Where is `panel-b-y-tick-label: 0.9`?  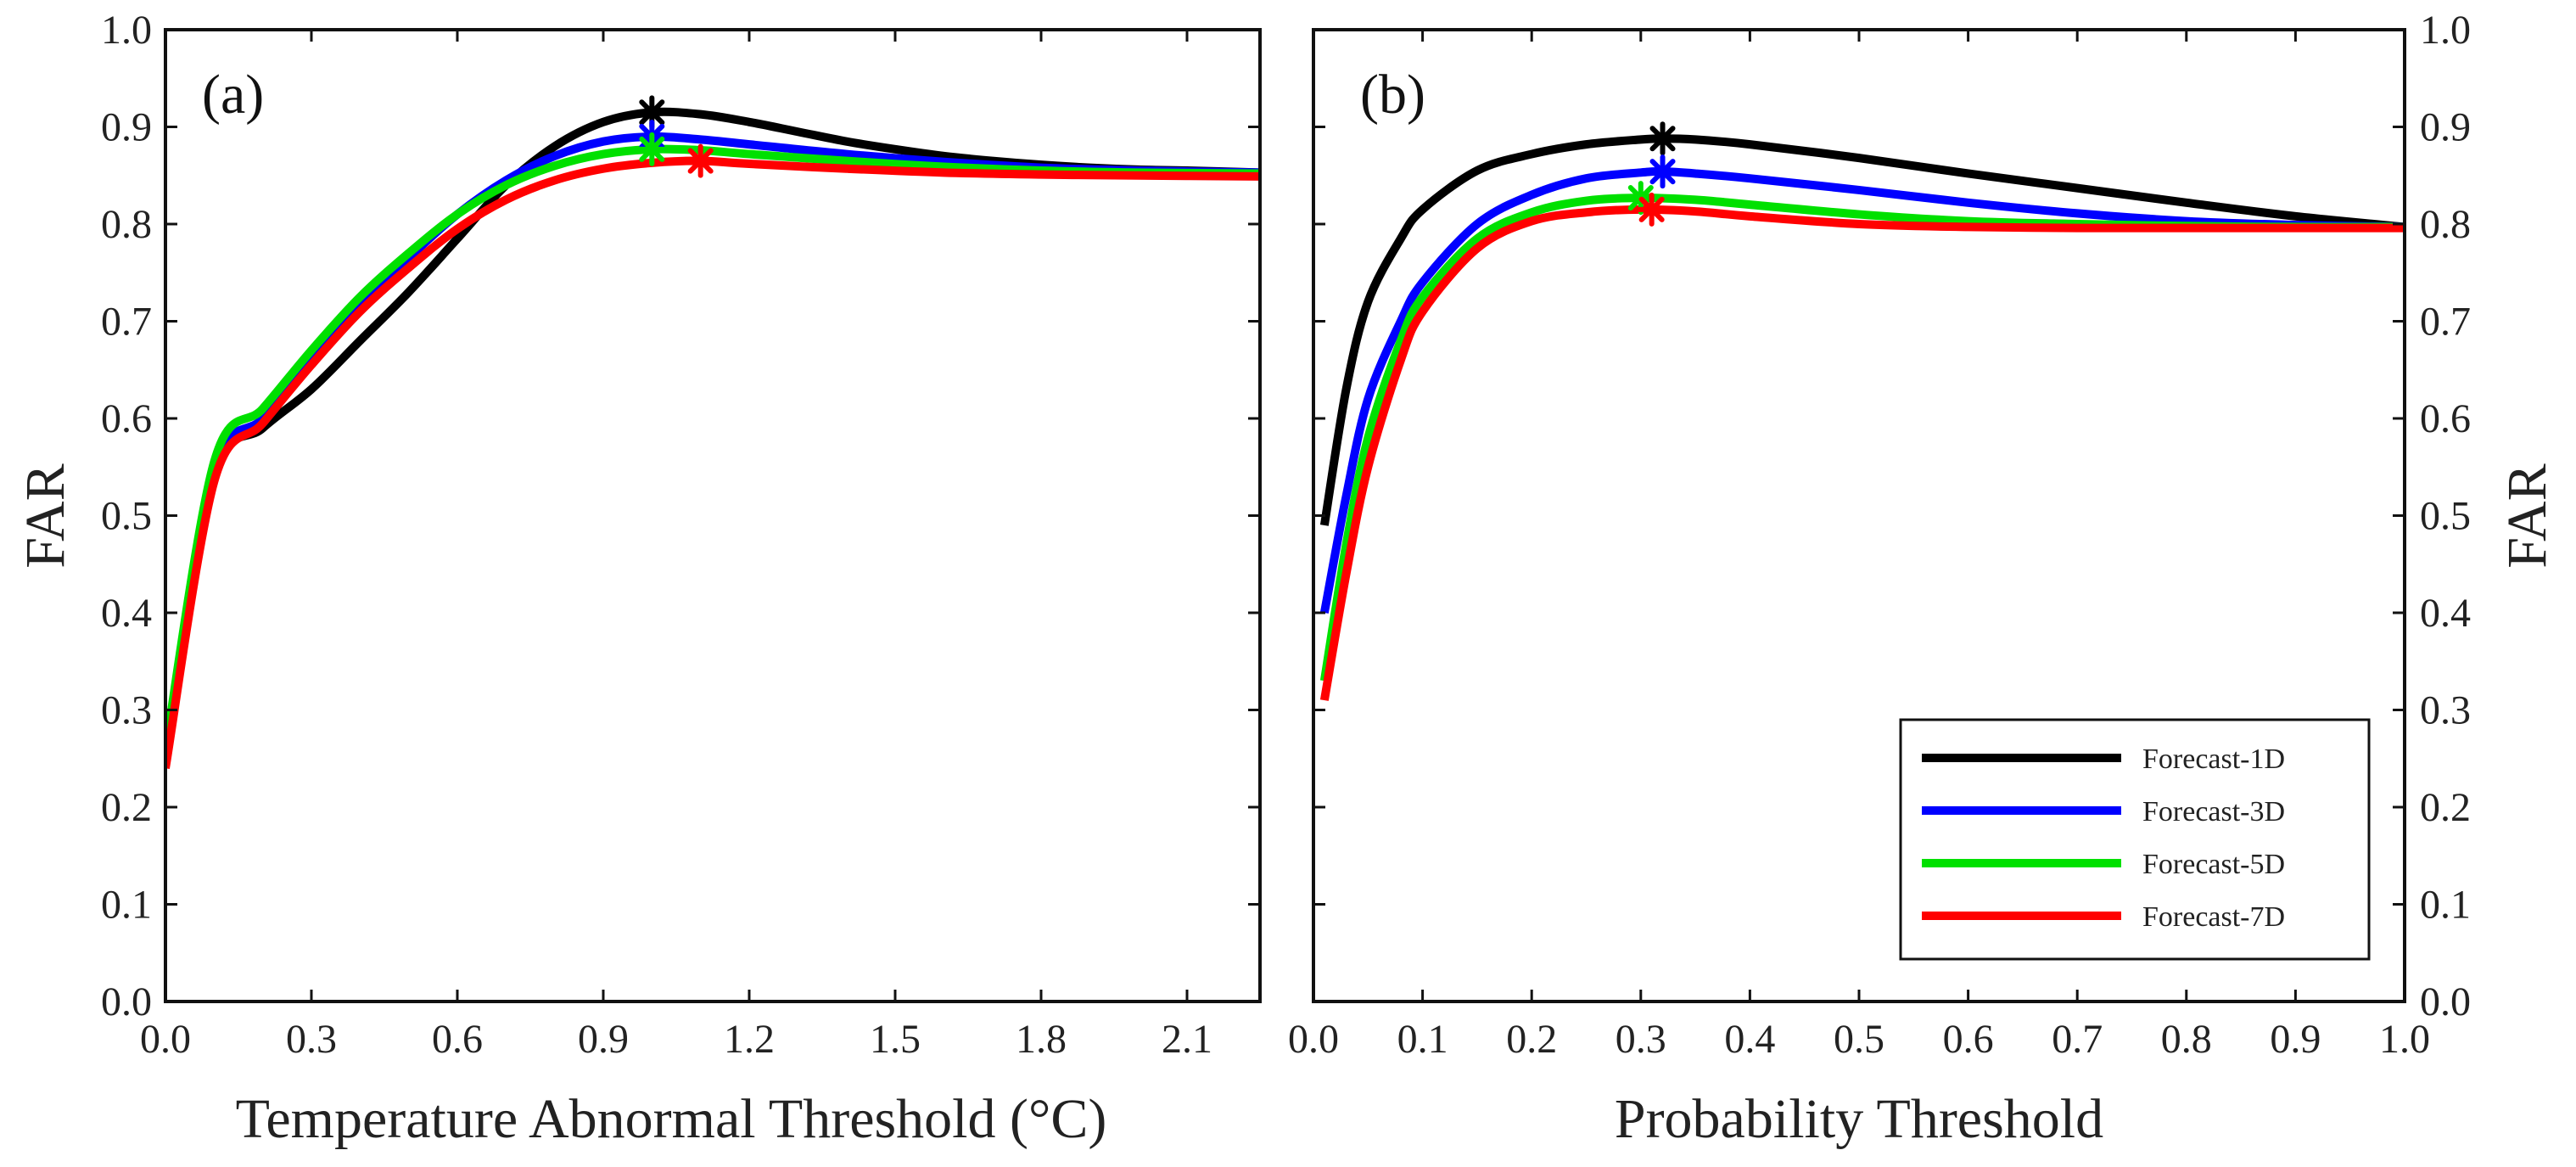 panel-b-y-tick-label: 0.9 is located at coordinates (2445, 127).